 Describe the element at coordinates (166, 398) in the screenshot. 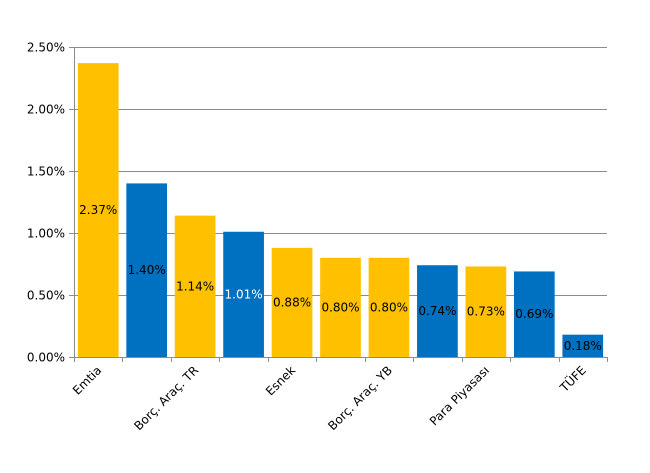

I see `x-tick-label: Borç. Araç. TR` at that location.